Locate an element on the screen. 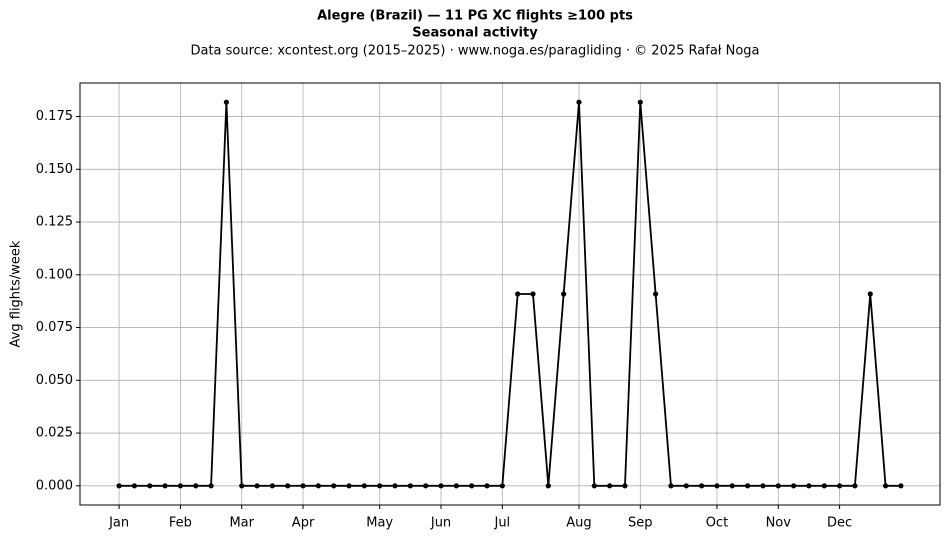 The height and width of the screenshot is (539, 950). x-tick-label: Jul is located at coordinates (501, 523).